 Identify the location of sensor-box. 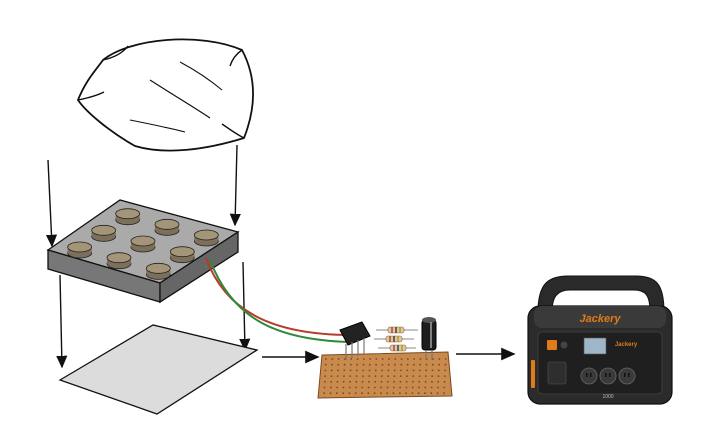
(143, 251).